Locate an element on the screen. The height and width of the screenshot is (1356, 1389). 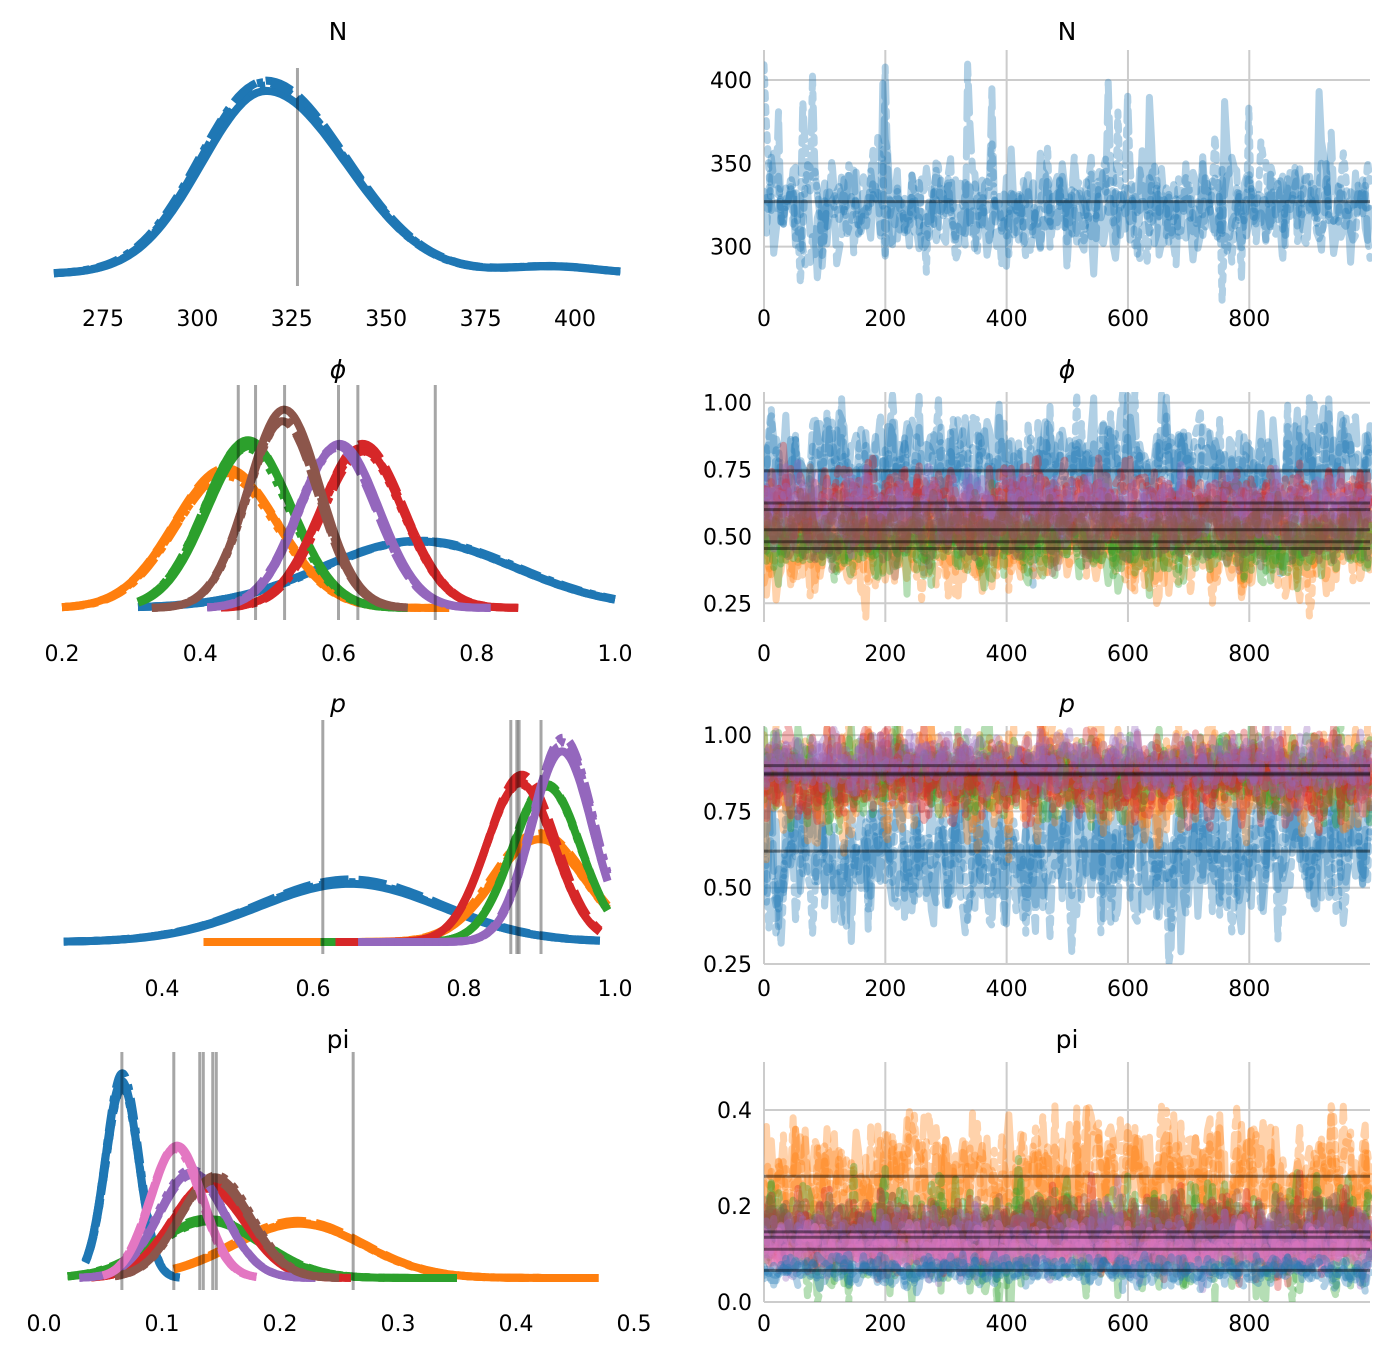
trace-line-p[4] is located at coordinates (1068, 765).